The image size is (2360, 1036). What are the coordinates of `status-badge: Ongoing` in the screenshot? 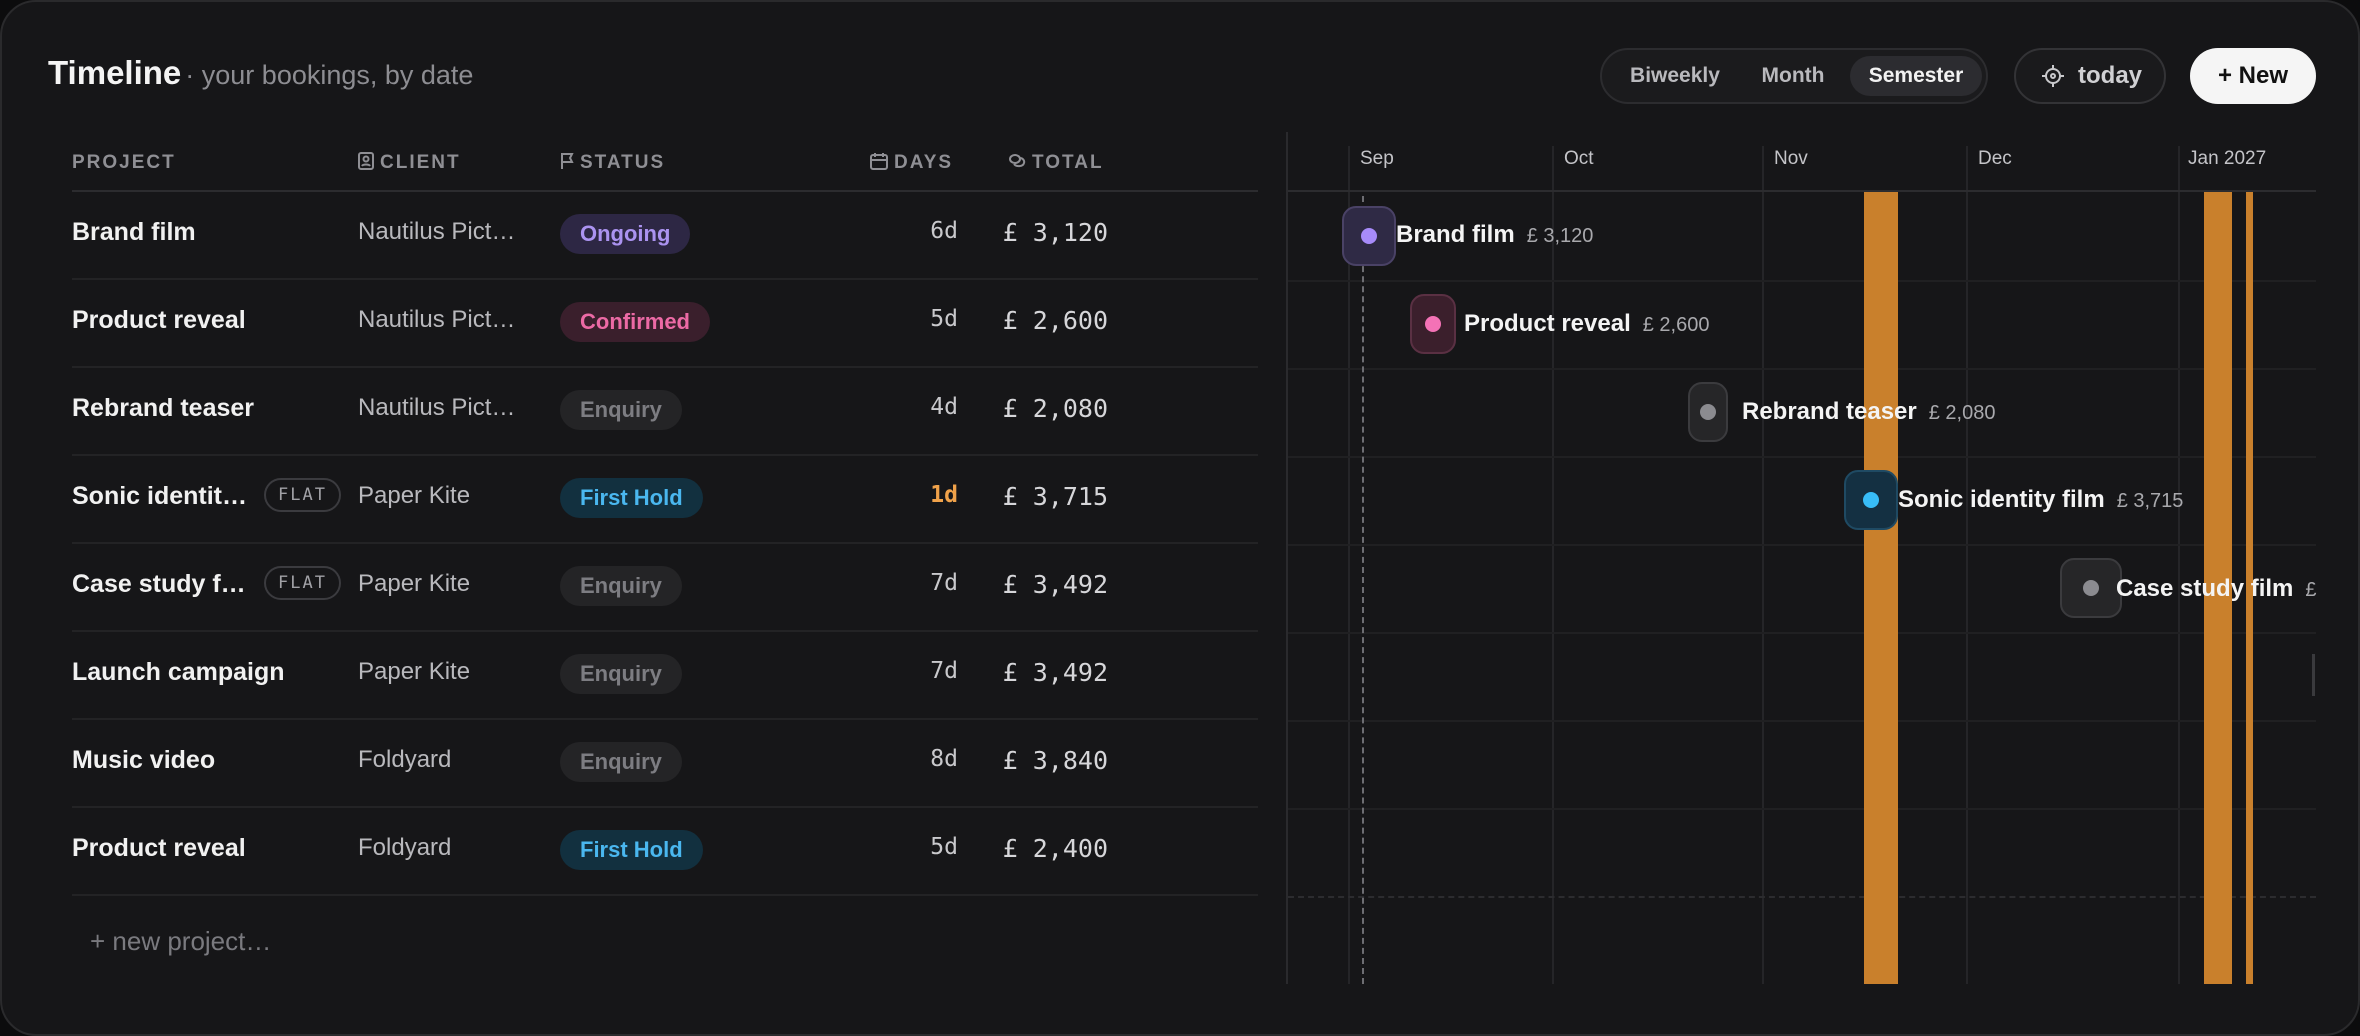 It's located at (625, 234).